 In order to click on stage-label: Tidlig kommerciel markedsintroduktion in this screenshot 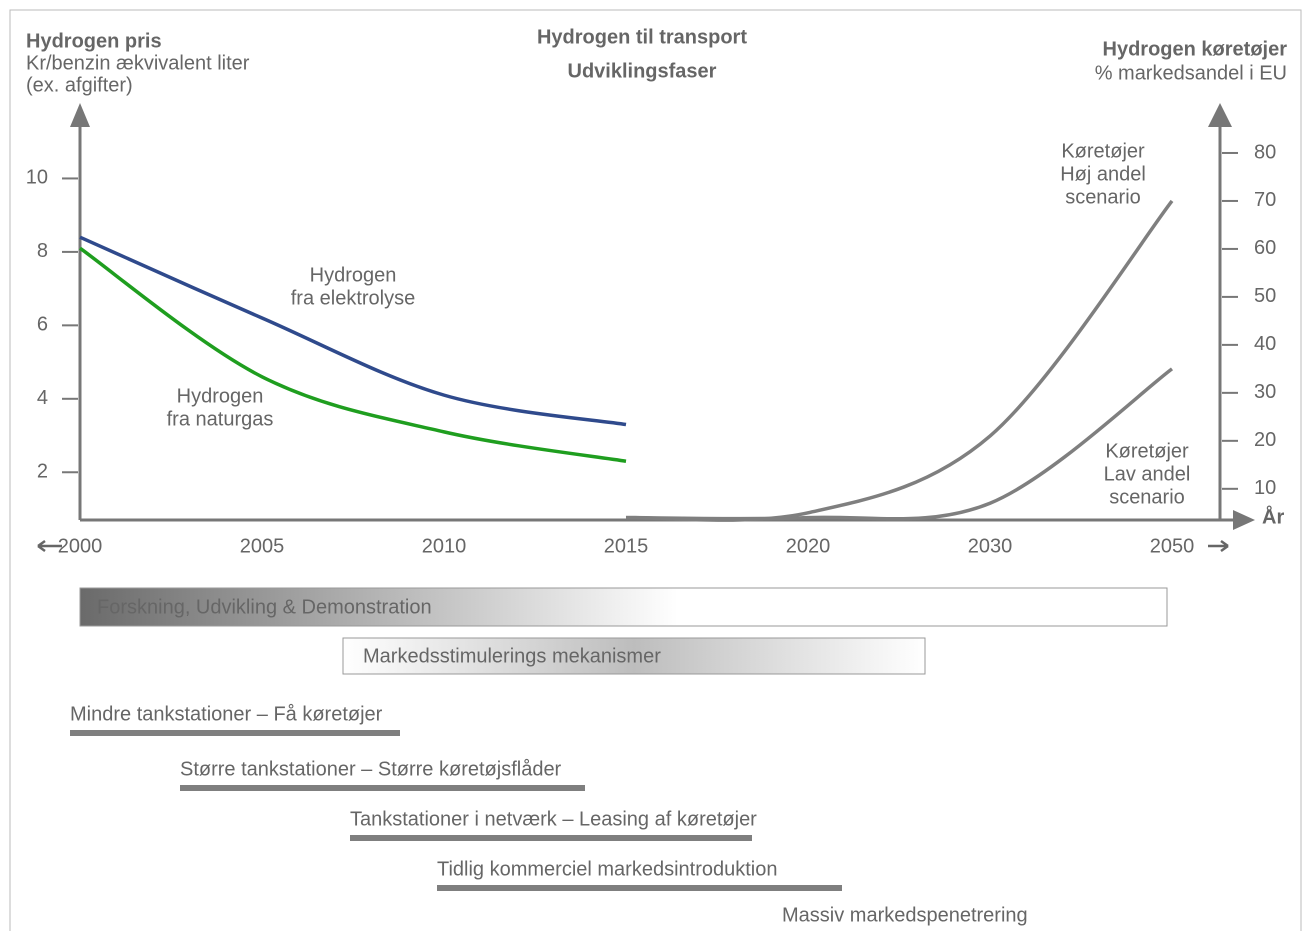, I will do `click(607, 869)`.